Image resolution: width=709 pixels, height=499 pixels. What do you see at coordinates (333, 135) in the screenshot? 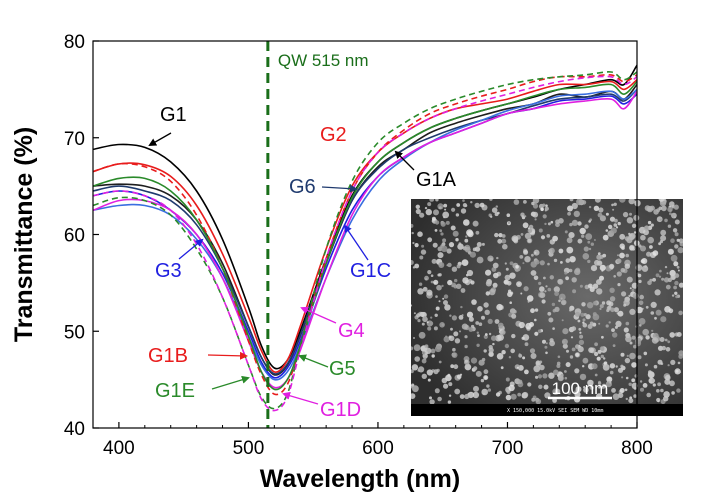
I see `annotation-label-g2: G2` at bounding box center [333, 135].